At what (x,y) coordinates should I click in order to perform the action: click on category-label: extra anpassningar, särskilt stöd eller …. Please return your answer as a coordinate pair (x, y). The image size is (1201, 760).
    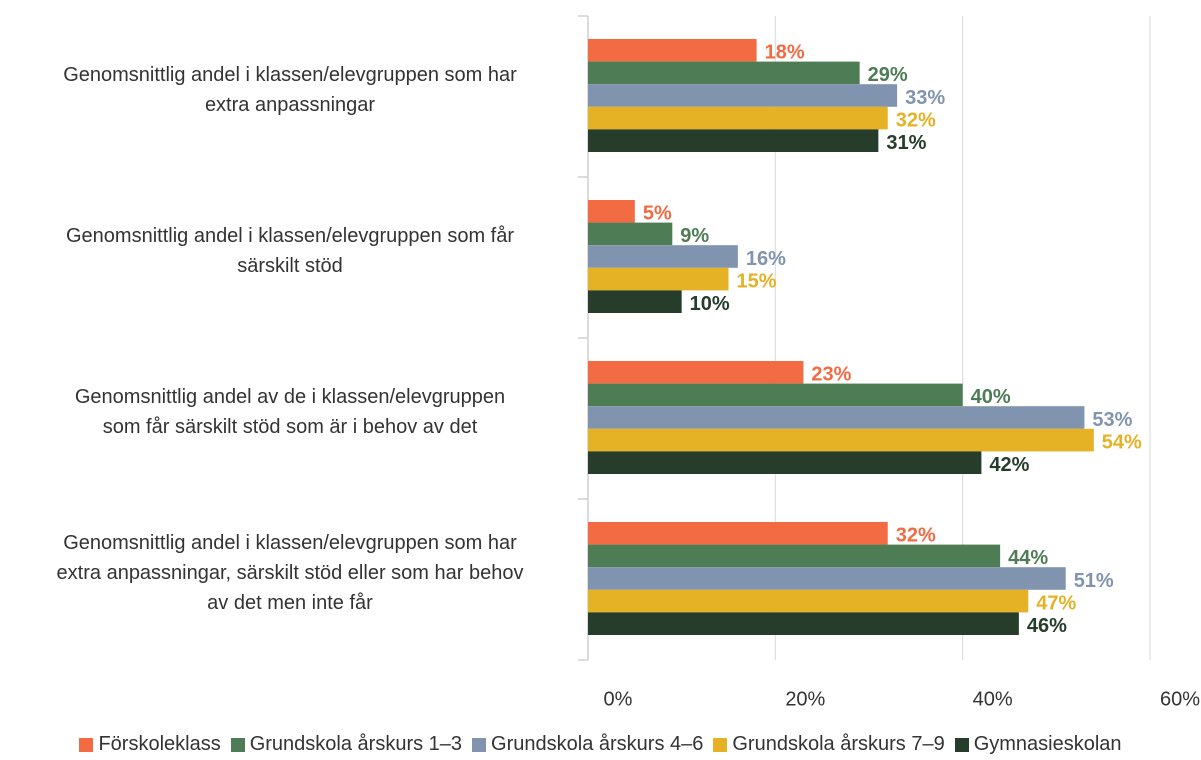
    Looking at the image, I should click on (290, 573).